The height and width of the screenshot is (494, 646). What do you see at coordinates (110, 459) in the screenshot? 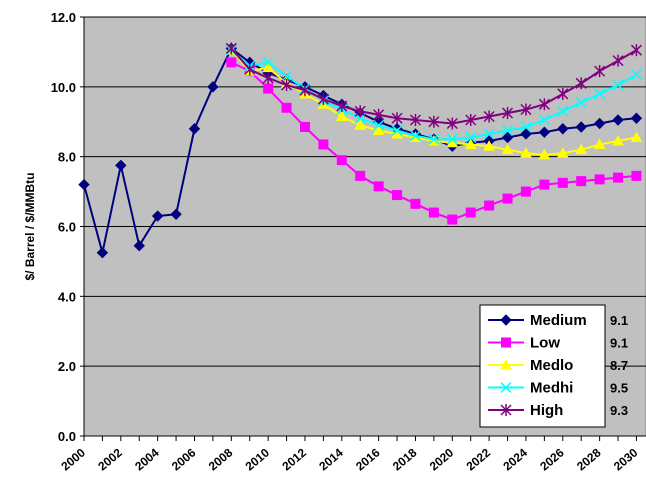
I see `x-tick-label: 2002` at bounding box center [110, 459].